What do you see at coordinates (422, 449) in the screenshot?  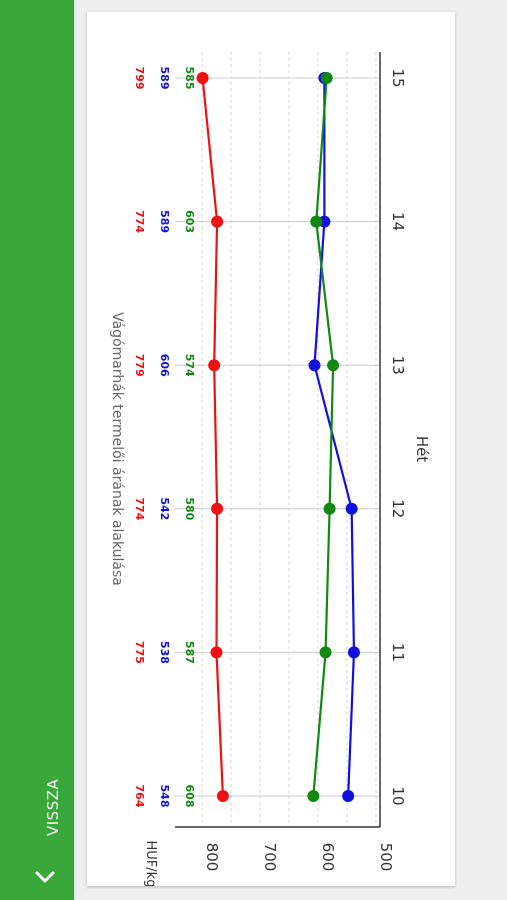 I see `x-axis-title: Hét` at bounding box center [422, 449].